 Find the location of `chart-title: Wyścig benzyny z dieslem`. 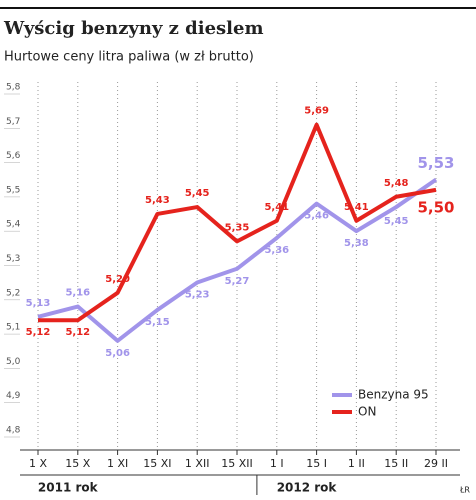

chart-title: Wyścig benzyny z dieslem is located at coordinates (133, 28).